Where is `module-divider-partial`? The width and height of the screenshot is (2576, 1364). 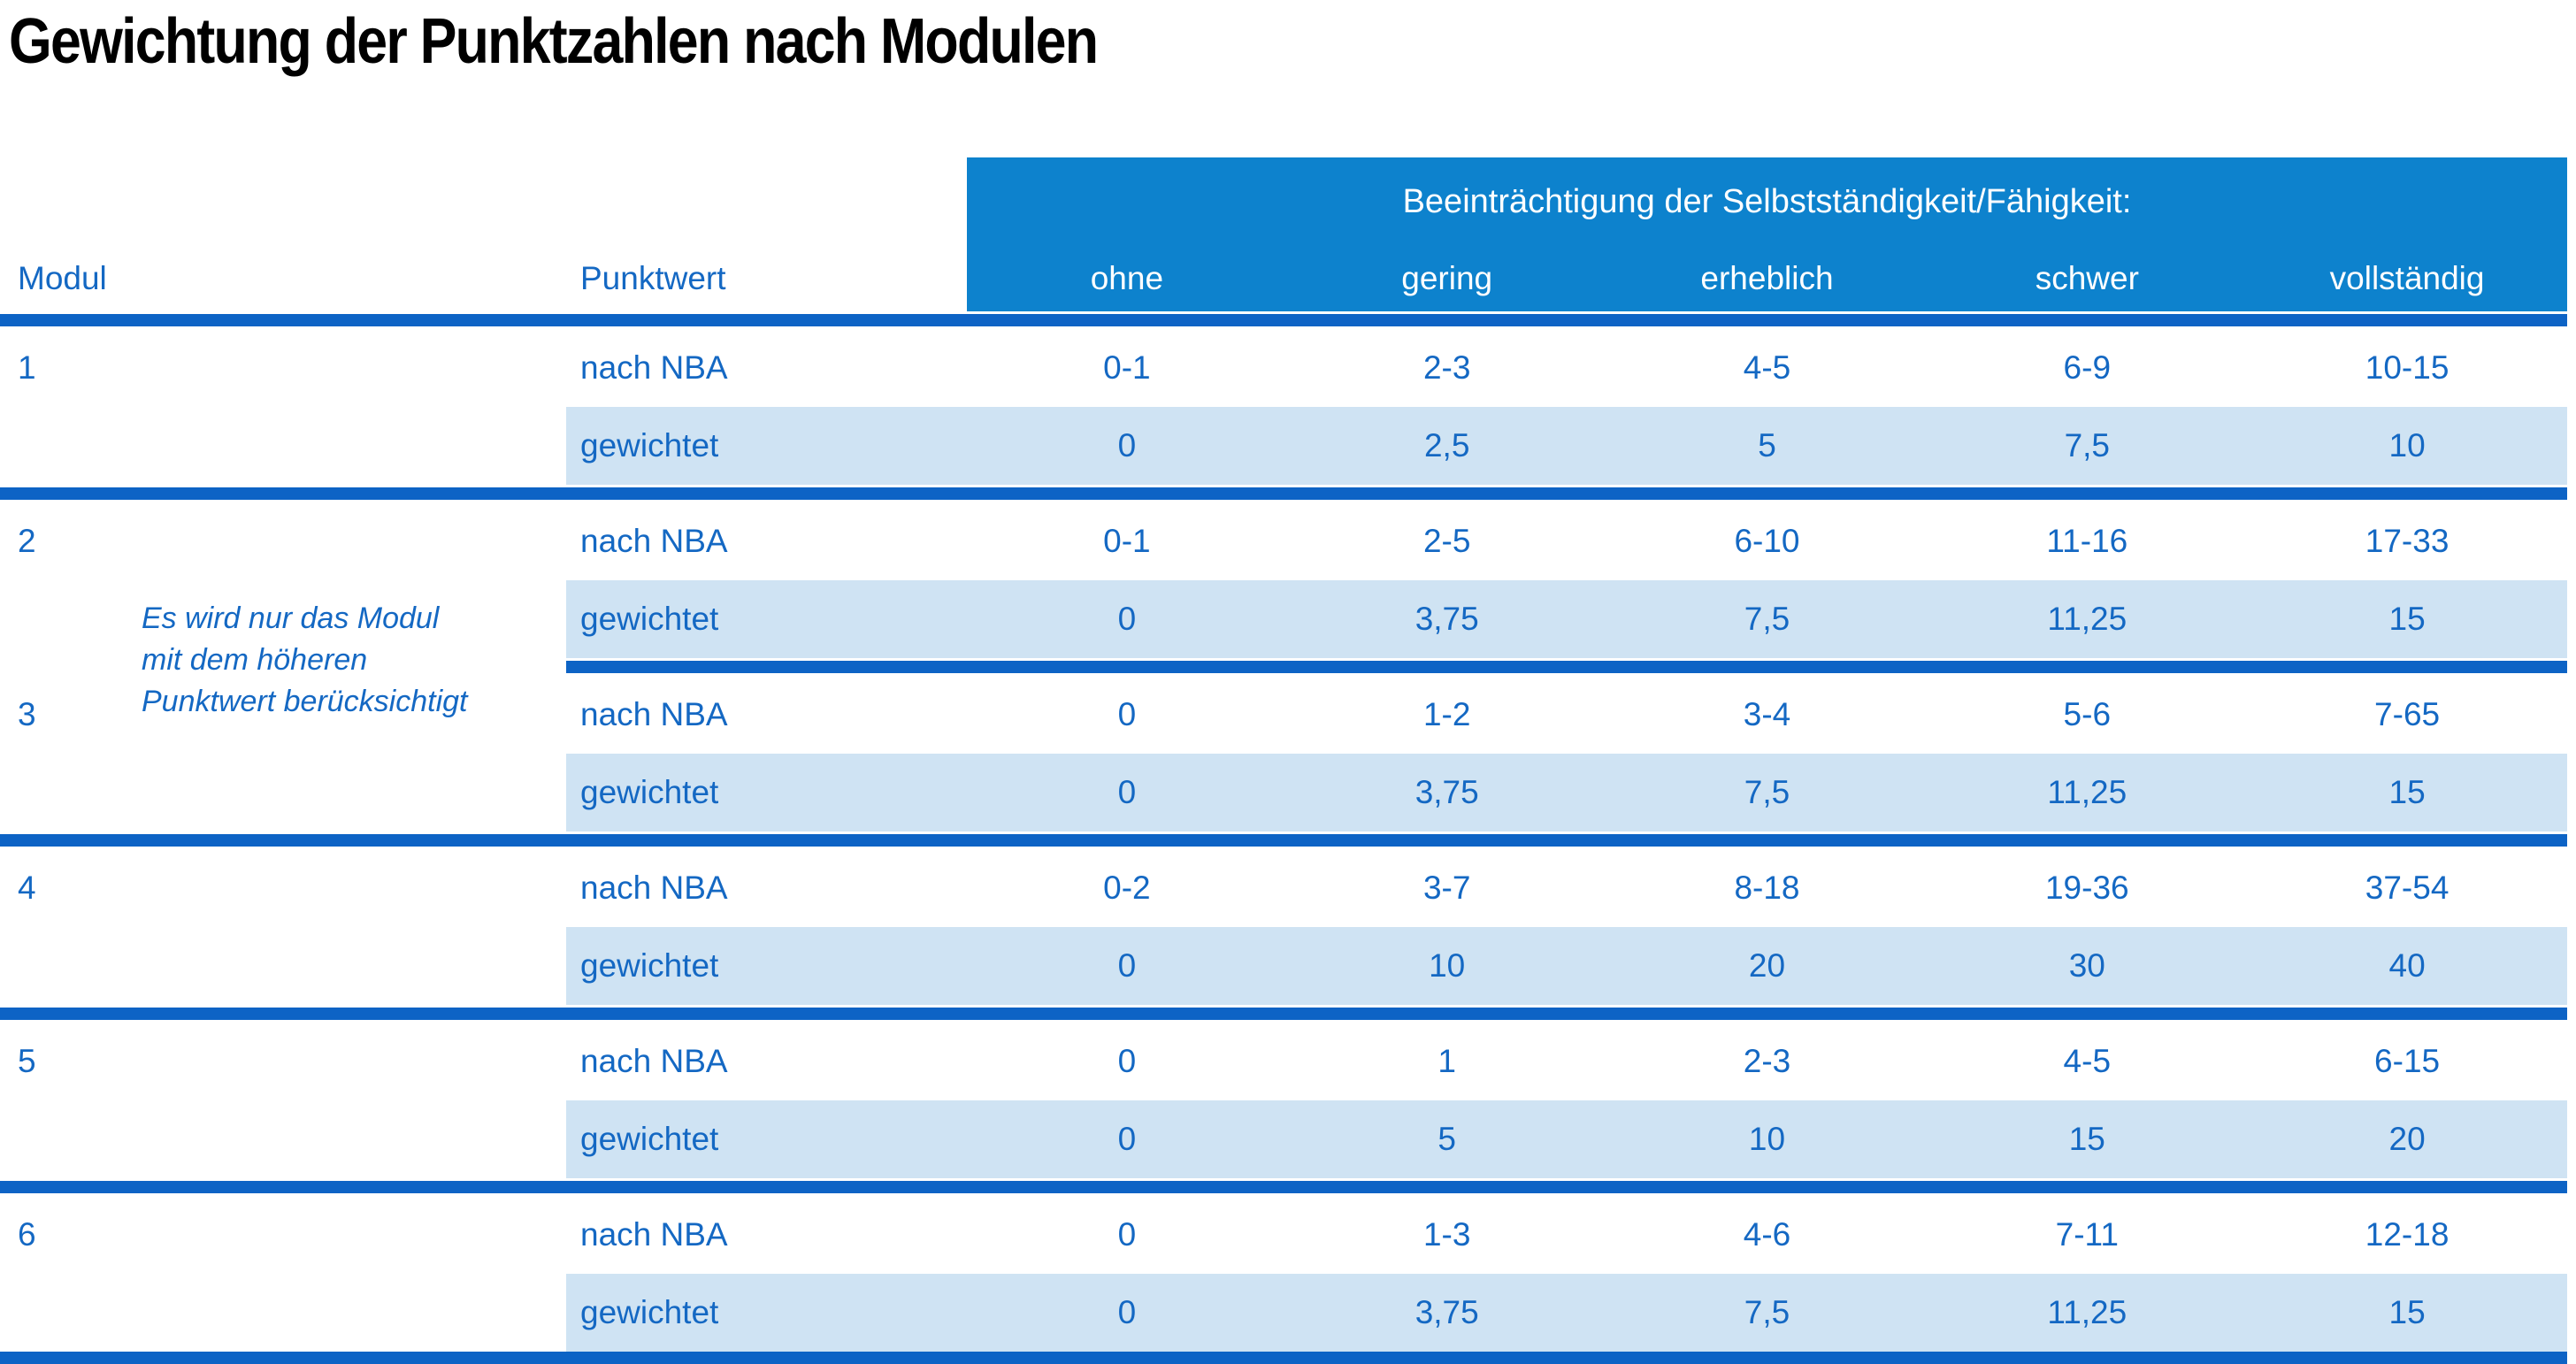 module-divider-partial is located at coordinates (1283, 667).